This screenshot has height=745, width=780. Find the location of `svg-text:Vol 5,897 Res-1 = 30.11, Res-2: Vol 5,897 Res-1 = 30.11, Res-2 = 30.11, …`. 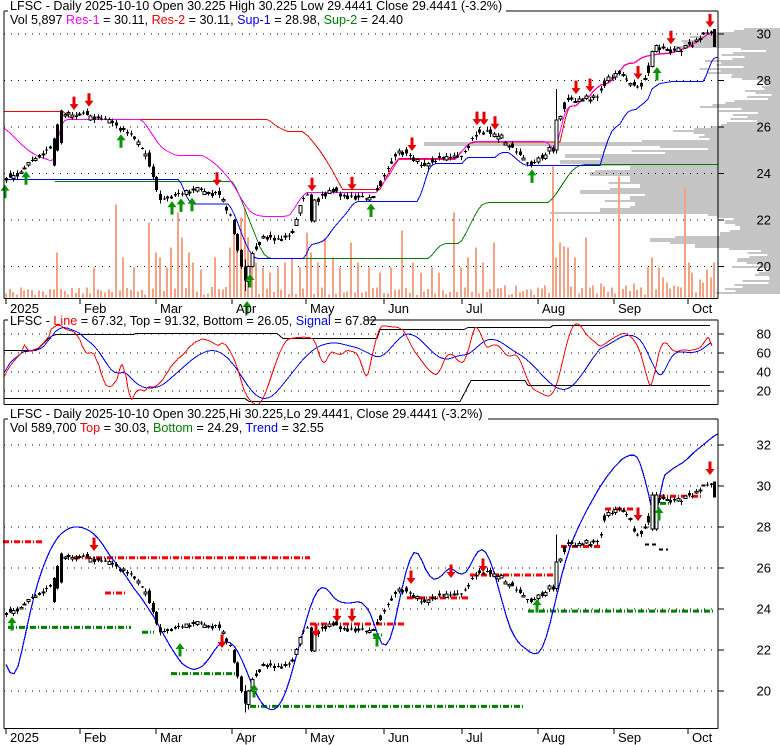

svg-text:Vol 5,897 Res-1 = 30.11, Res-2: Vol 5,897 Res-1 = 30.11, Res-2 = 30.11, … is located at coordinates (206, 20).